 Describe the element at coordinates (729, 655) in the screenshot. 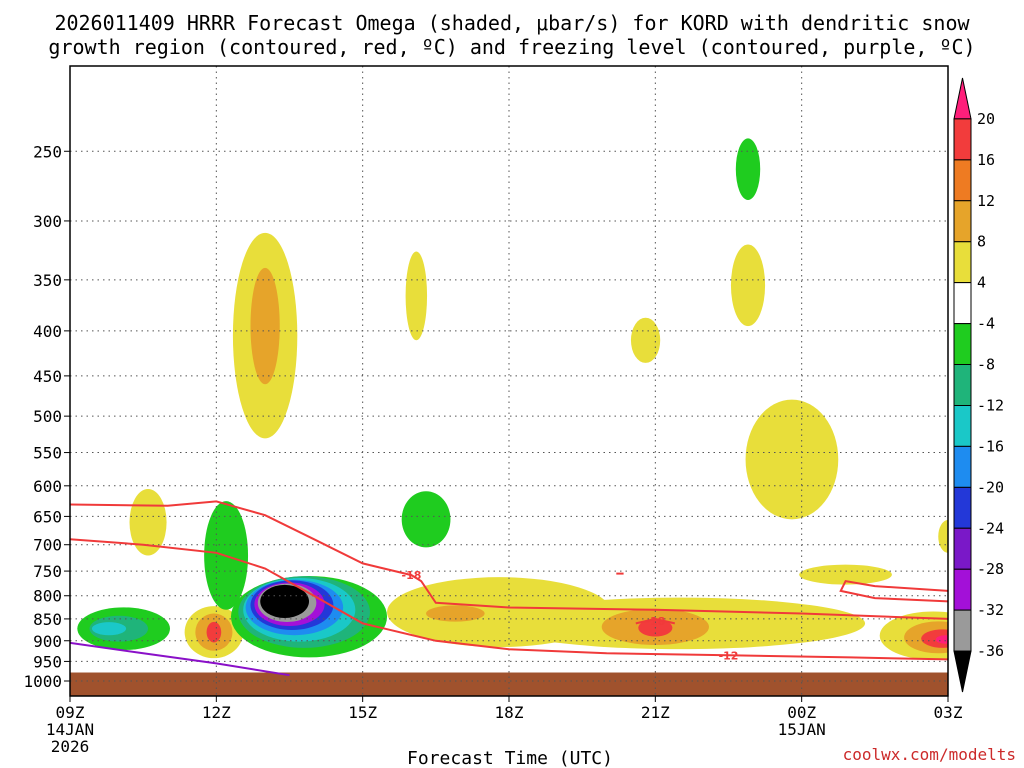

I see `dgz-minus12-line-label: -12` at that location.